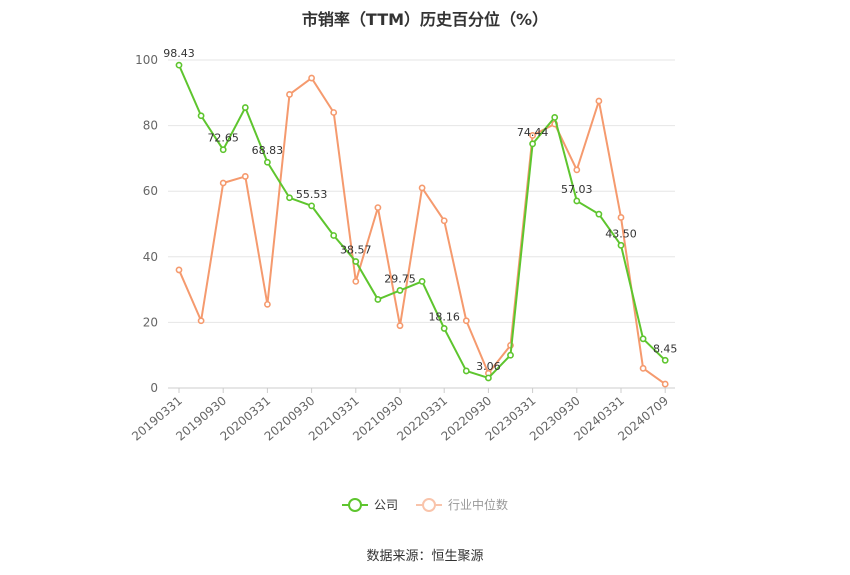  I want to click on y-tick-label: 40, so click(150, 257).